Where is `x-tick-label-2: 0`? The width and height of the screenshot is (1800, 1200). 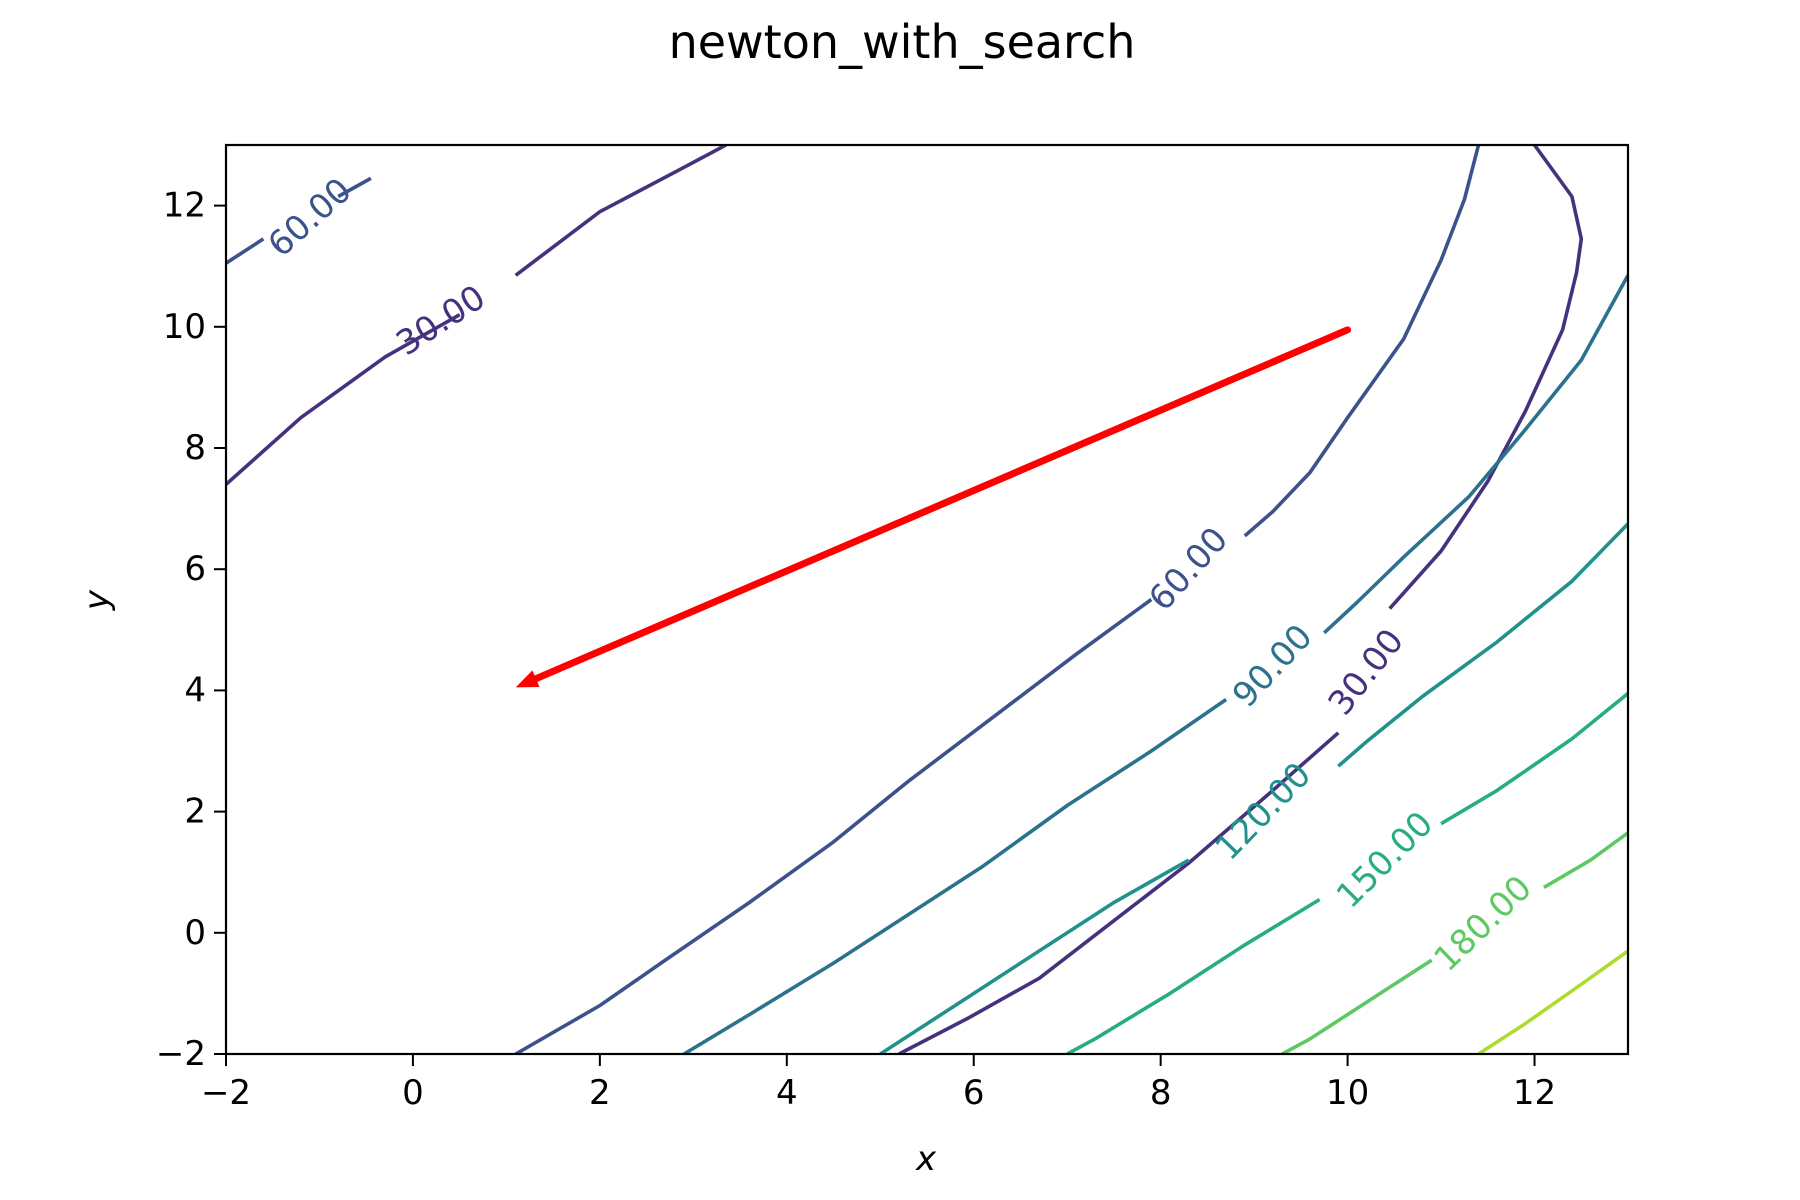 x-tick-label-2: 0 is located at coordinates (413, 1093).